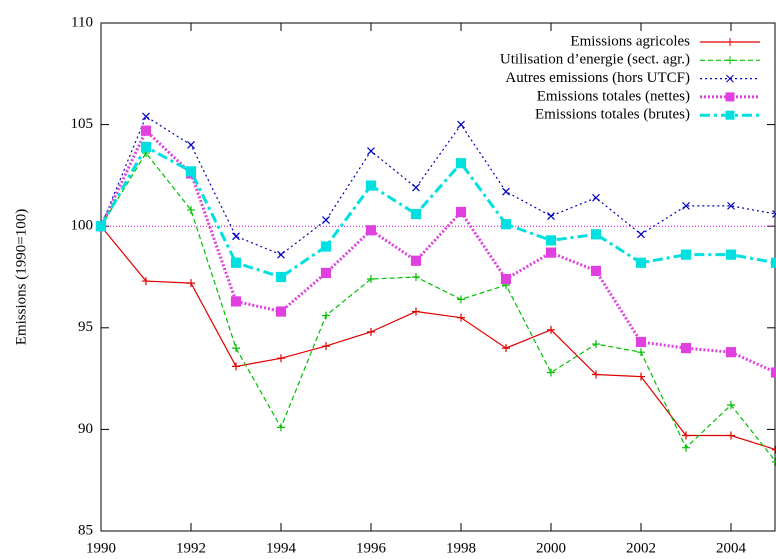 Image resolution: width=776 pixels, height=559 pixels. Describe the element at coordinates (461, 548) in the screenshot. I see `x-tick-label: 1998` at that location.